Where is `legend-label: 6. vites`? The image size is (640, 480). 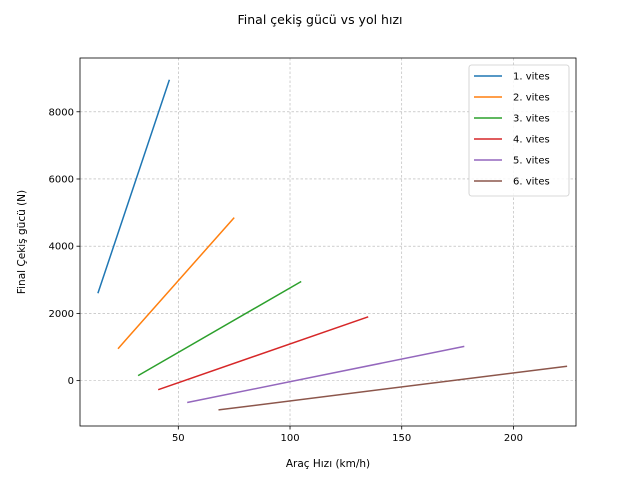
legend-label: 6. vites is located at coordinates (531, 182).